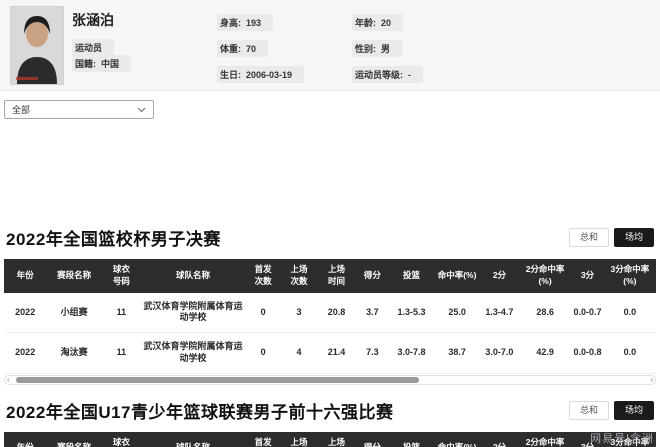 This screenshot has height=447, width=660. I want to click on player-photo-image, so click(37, 45).